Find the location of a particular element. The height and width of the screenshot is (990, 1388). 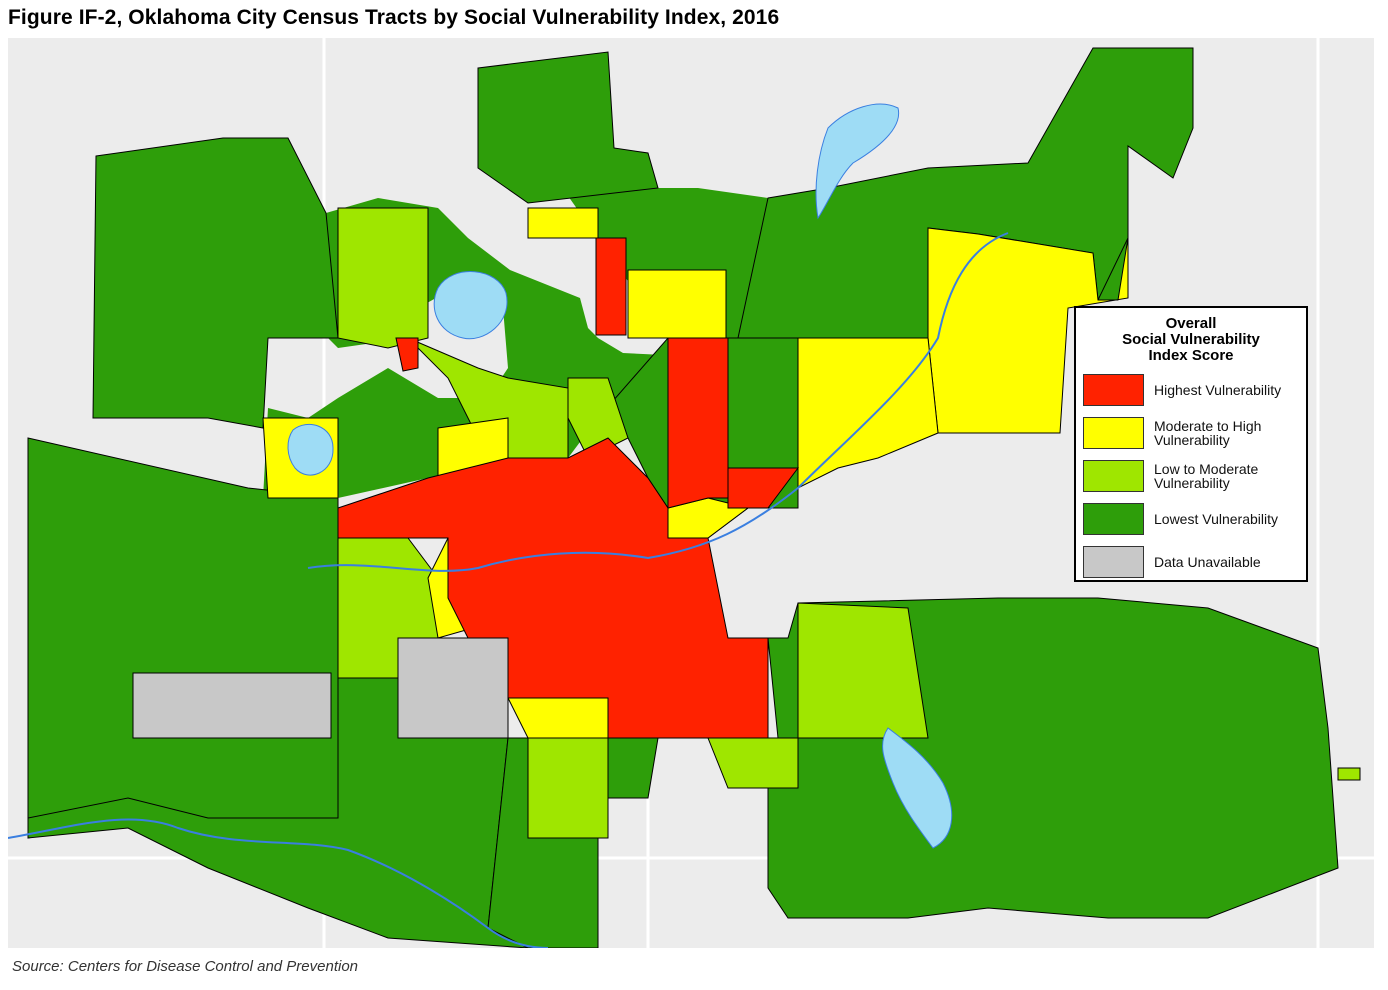

legend-label-moderate-high: Moderate to High Vulnerability is located at coordinates (1208, 433).